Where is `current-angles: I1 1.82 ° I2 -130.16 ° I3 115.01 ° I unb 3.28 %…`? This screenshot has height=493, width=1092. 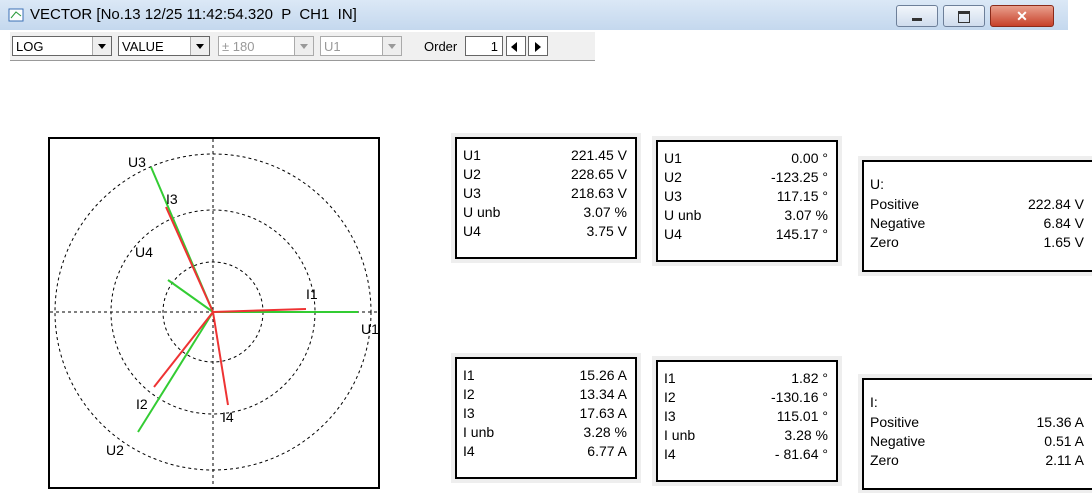
current-angles: I1 1.82 ° I2 -130.16 ° I3 115.01 ° I unb 3.28 %… is located at coordinates (747, 421).